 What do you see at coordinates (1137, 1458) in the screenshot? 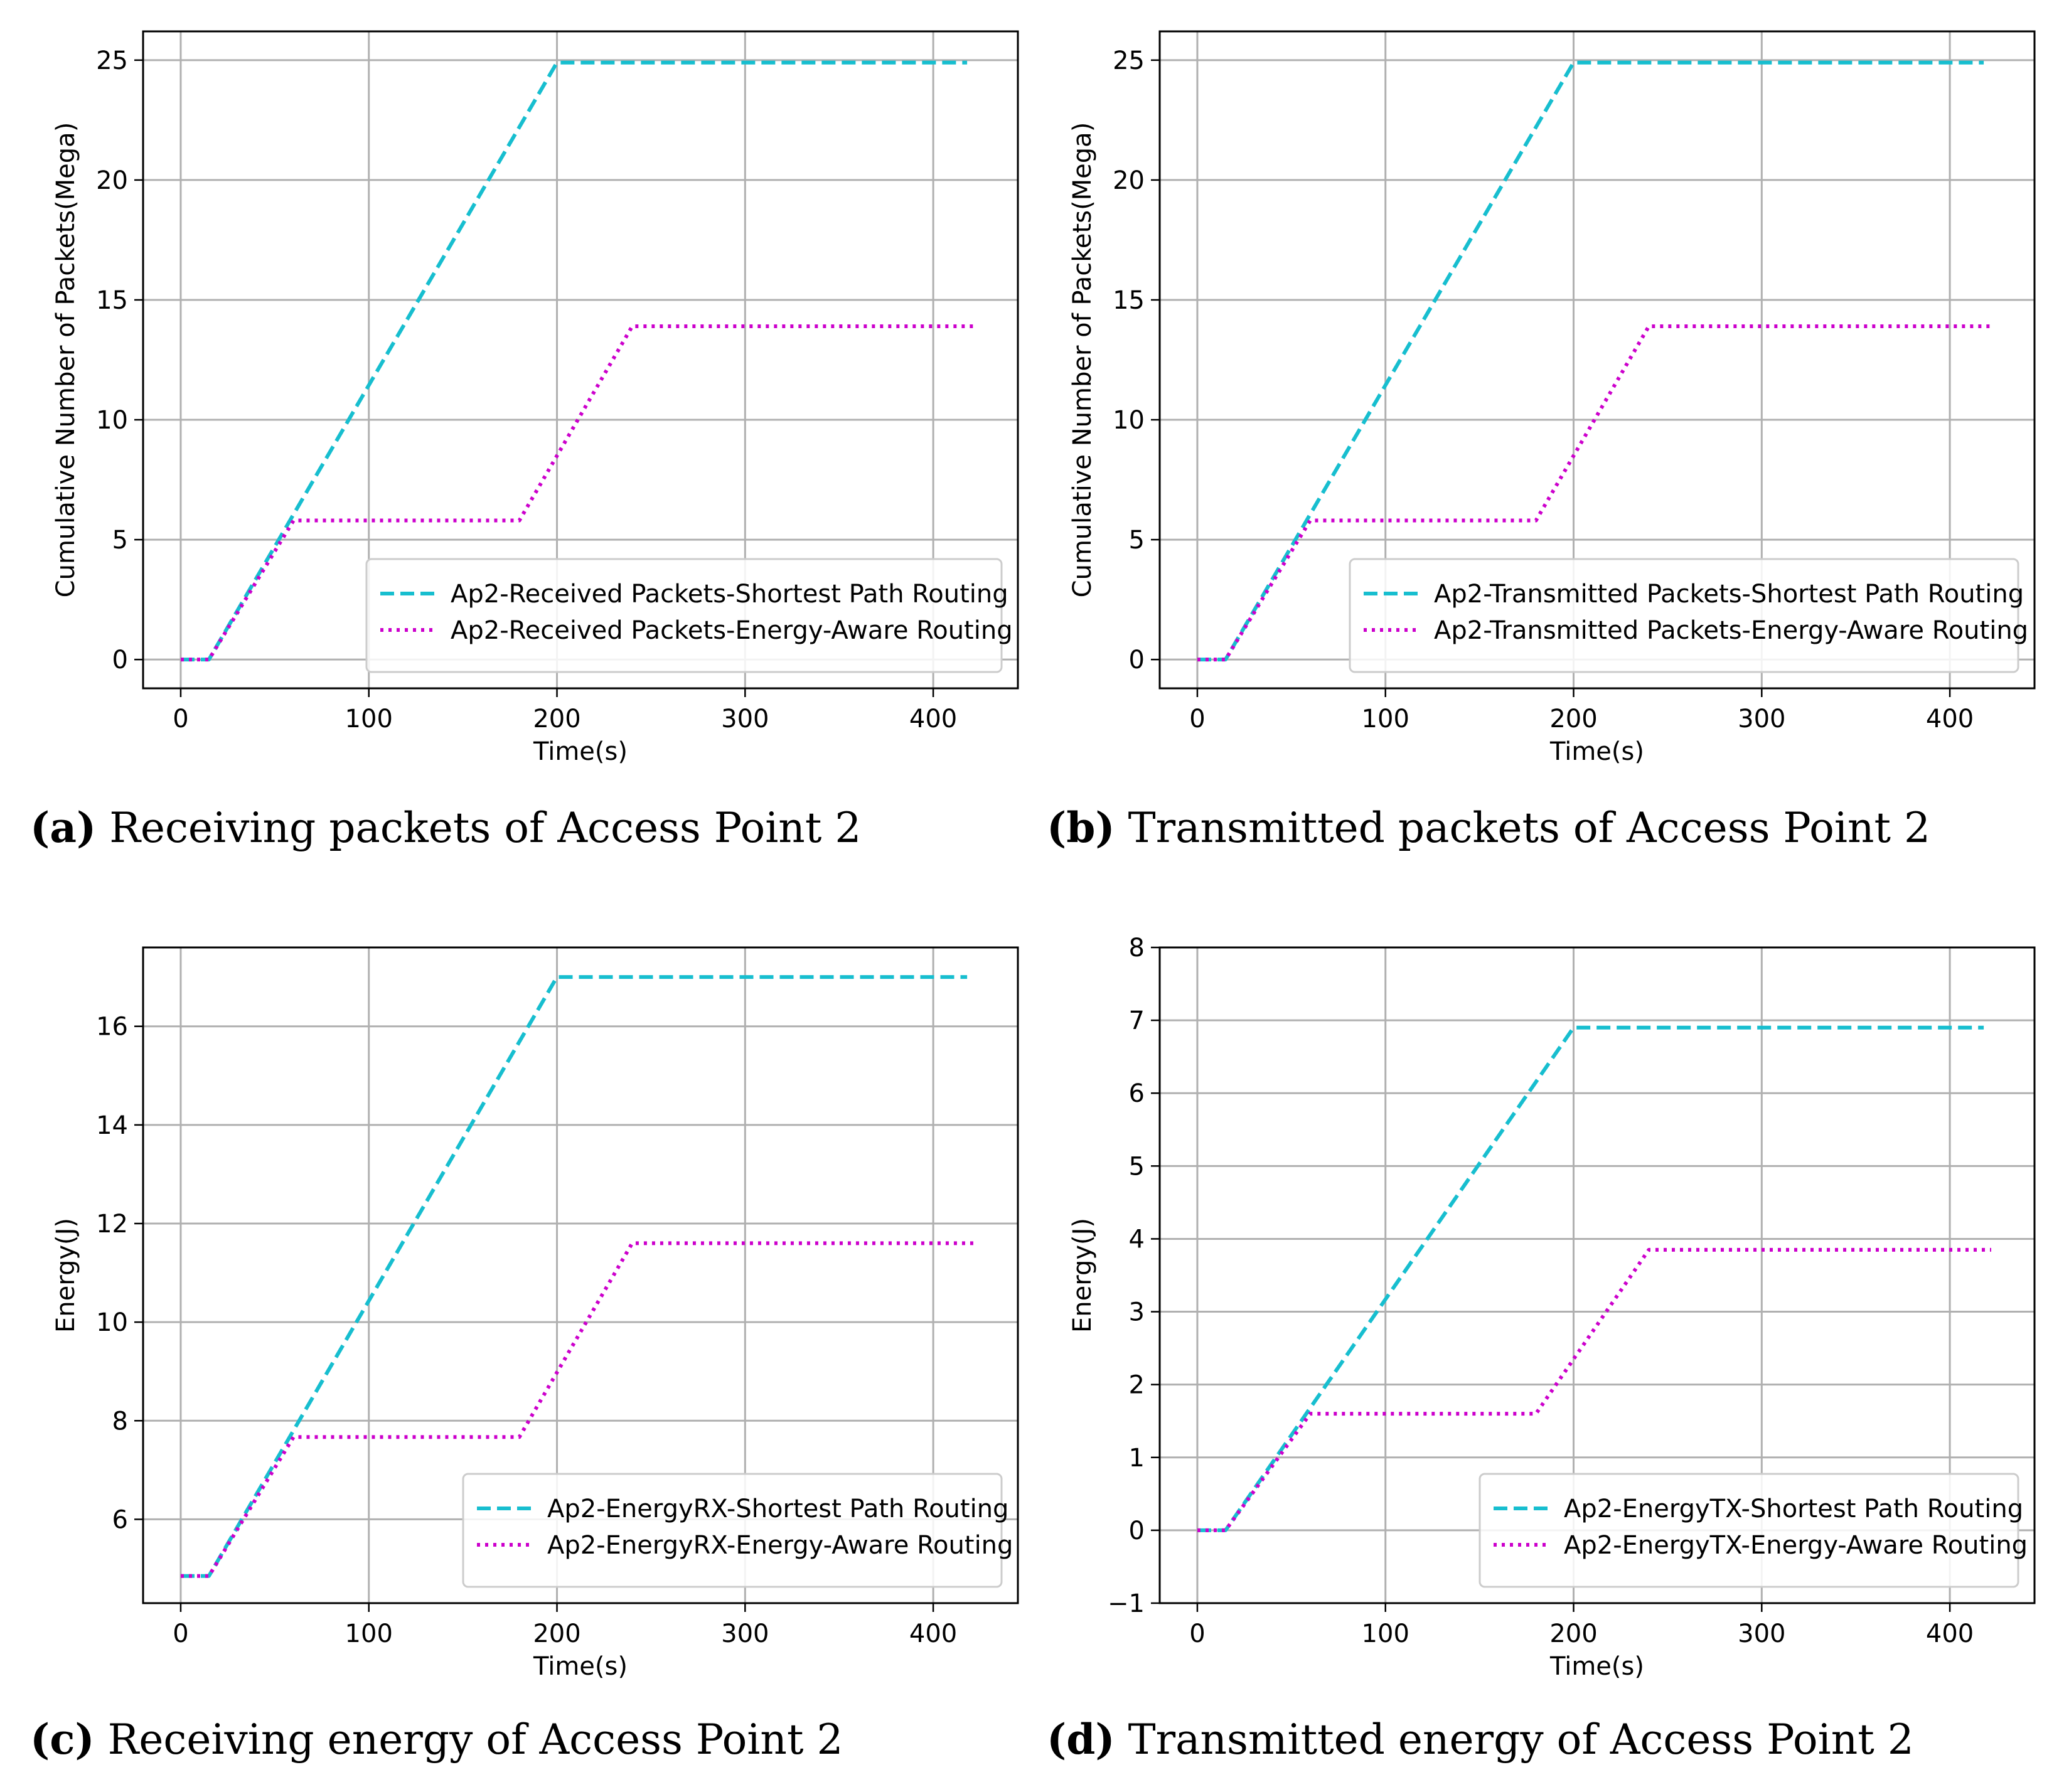
I see `y-tick-label: 1` at bounding box center [1137, 1458].